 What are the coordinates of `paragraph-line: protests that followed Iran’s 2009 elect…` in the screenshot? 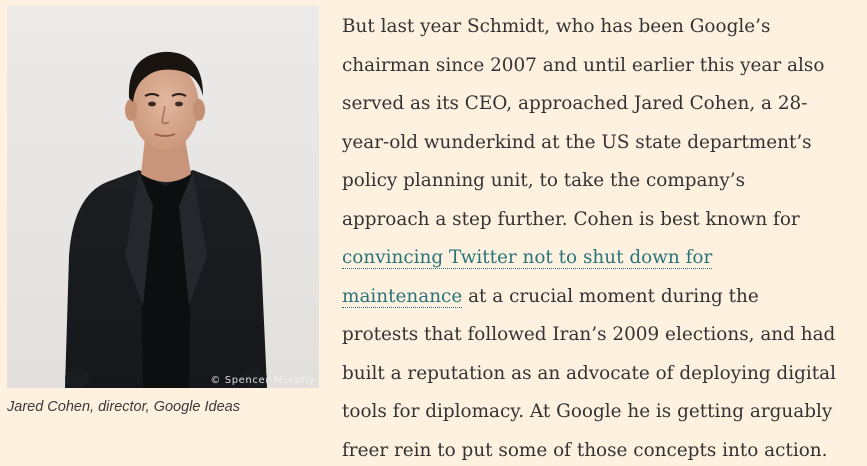 It's located at (589, 334).